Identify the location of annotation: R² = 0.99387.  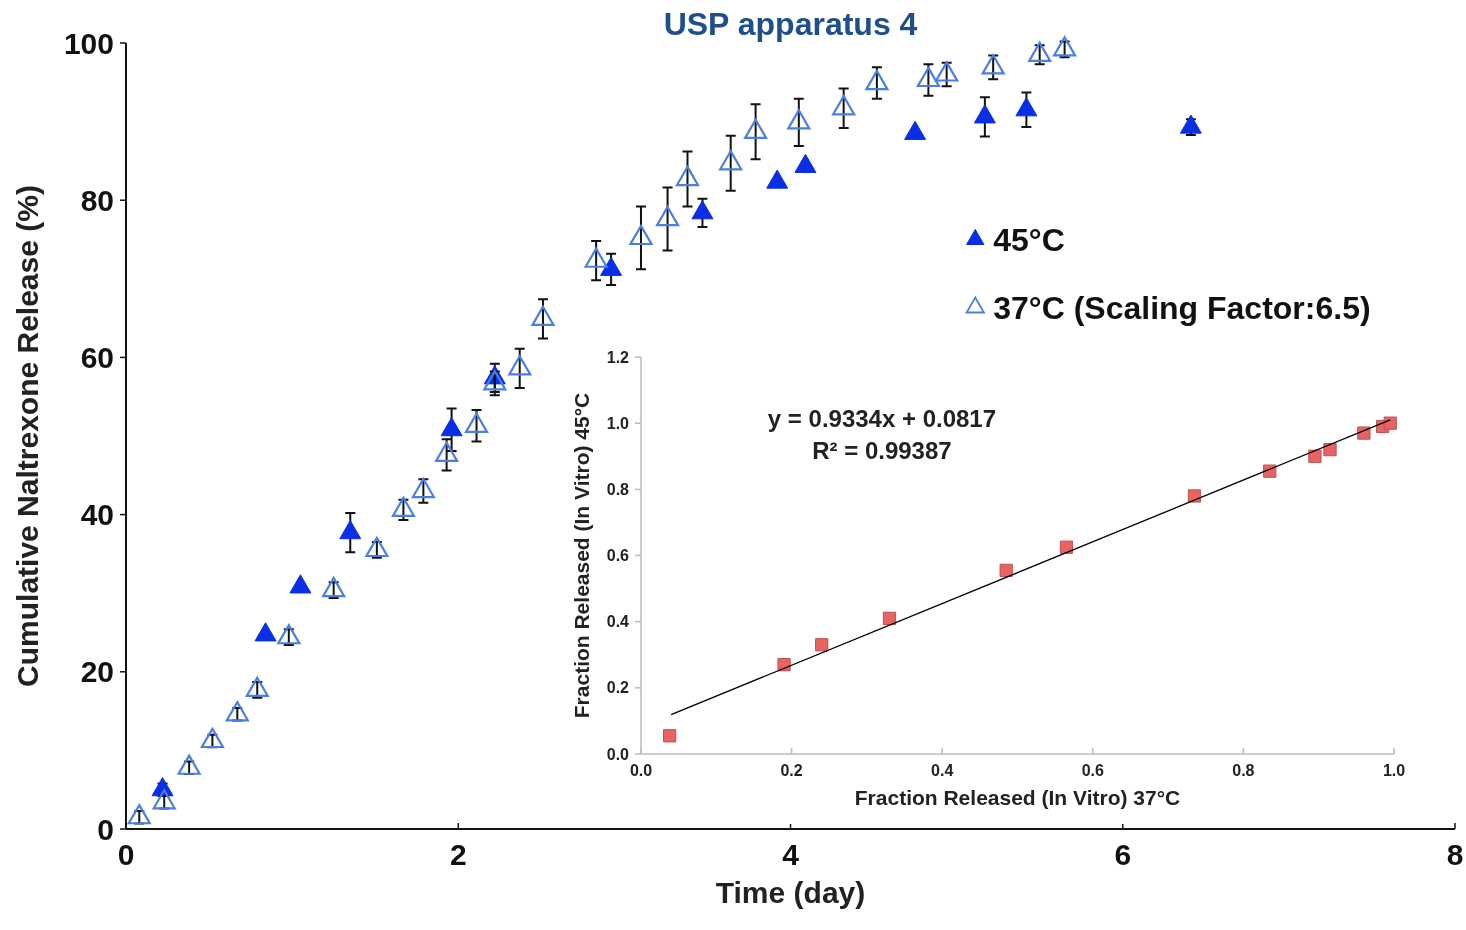
(882, 450).